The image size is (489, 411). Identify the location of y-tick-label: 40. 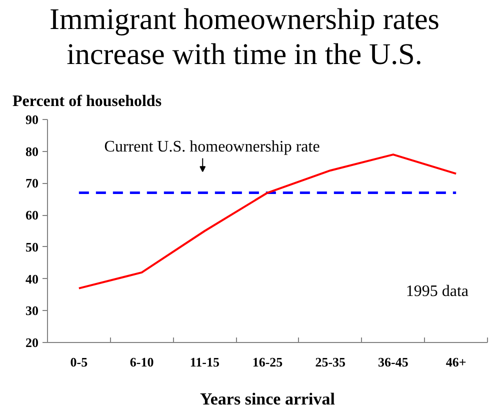
(32, 278).